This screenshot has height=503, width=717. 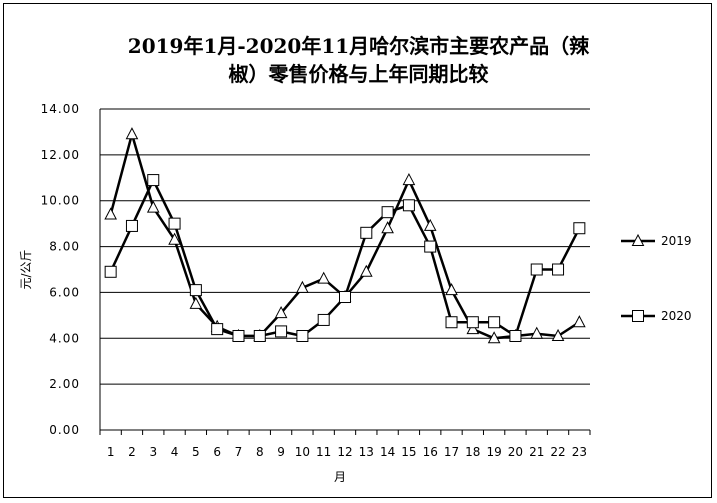 What do you see at coordinates (64, 247) in the screenshot?
I see `y-tick-label: 8.00` at bounding box center [64, 247].